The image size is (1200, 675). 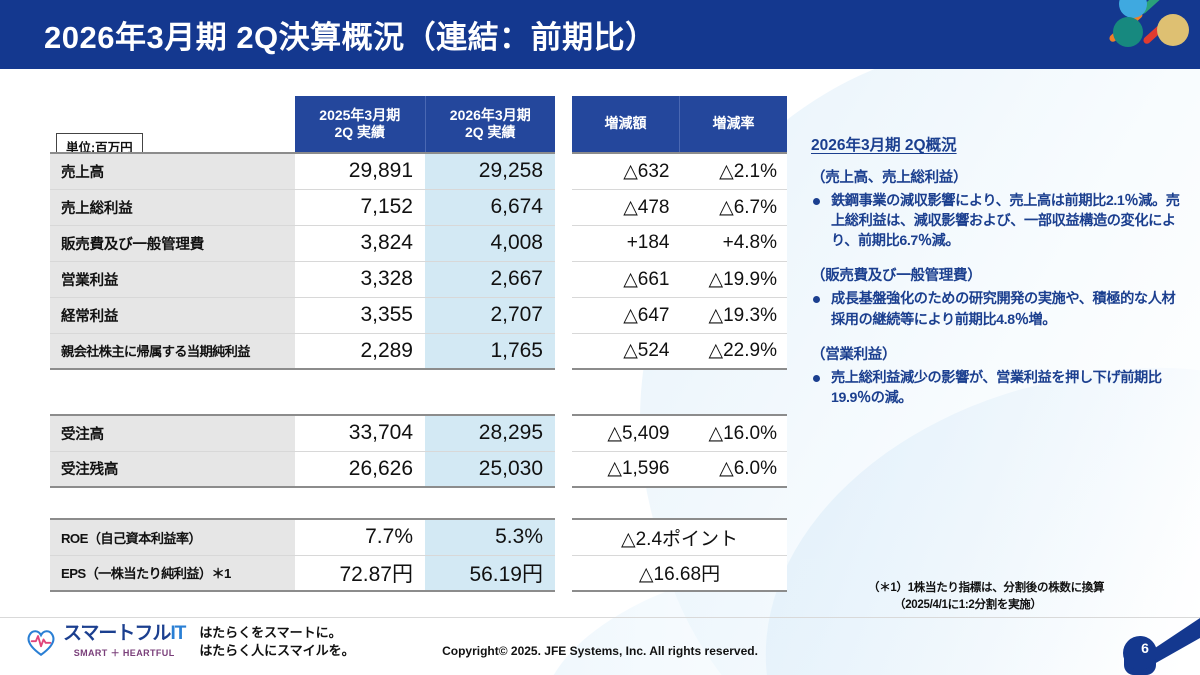 What do you see at coordinates (490, 207) in the screenshot?
I see `row-value-curr: 6,674` at bounding box center [490, 207].